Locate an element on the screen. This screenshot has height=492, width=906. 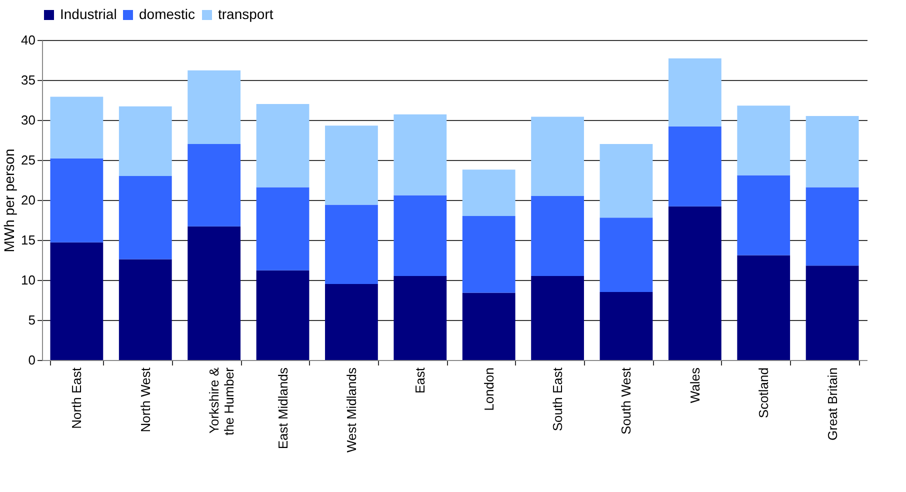
y-tick-label: 20 is located at coordinates (28, 200).